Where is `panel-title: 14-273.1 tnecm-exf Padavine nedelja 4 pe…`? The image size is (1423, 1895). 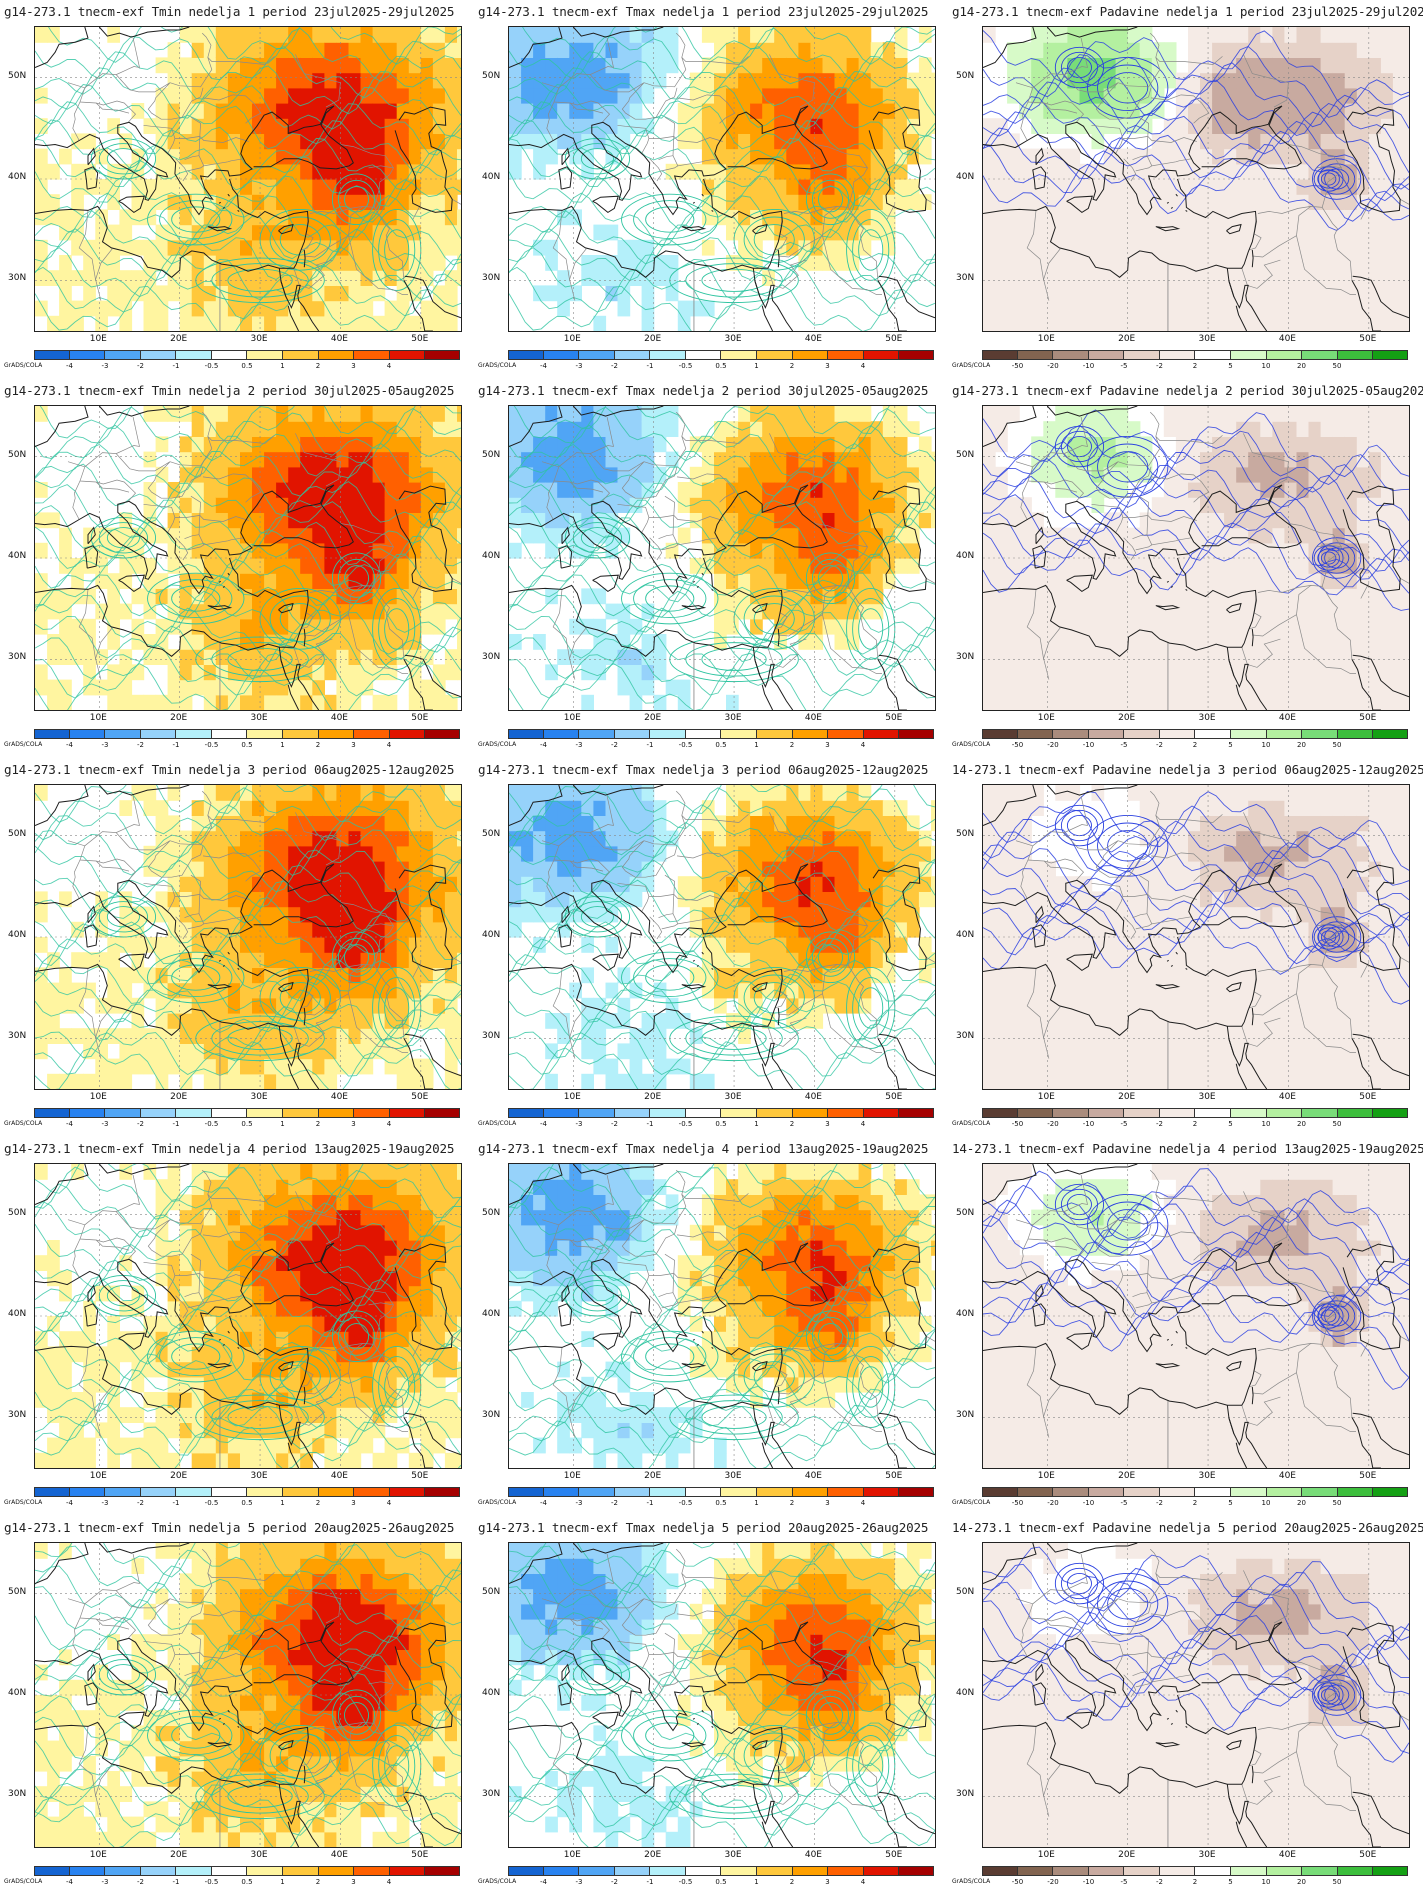
panel-title: 14-273.1 tnecm-exf Padavine nedelja 4 pe… is located at coordinates (1187, 1148).